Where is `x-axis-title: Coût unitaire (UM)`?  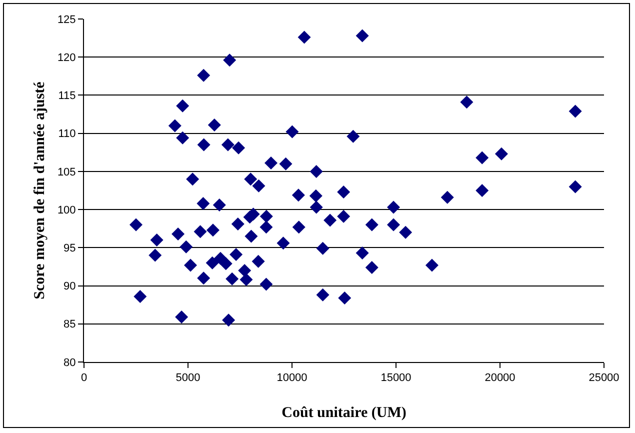
x-axis-title: Coût unitaire (UM) is located at coordinates (344, 413).